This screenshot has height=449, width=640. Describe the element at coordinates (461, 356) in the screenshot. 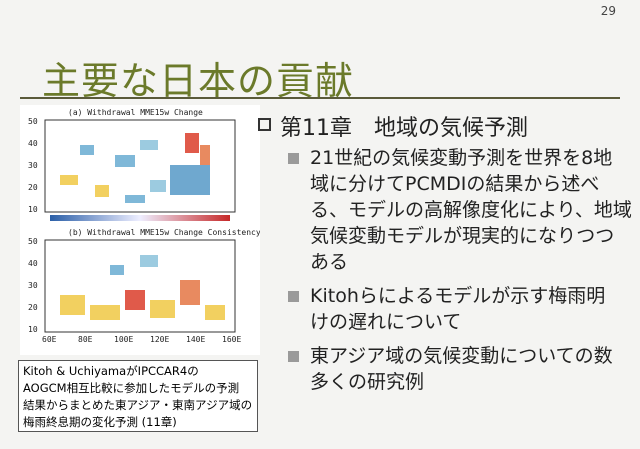

I see `bullet-line: 東アジア域の気候変動についての数` at that location.